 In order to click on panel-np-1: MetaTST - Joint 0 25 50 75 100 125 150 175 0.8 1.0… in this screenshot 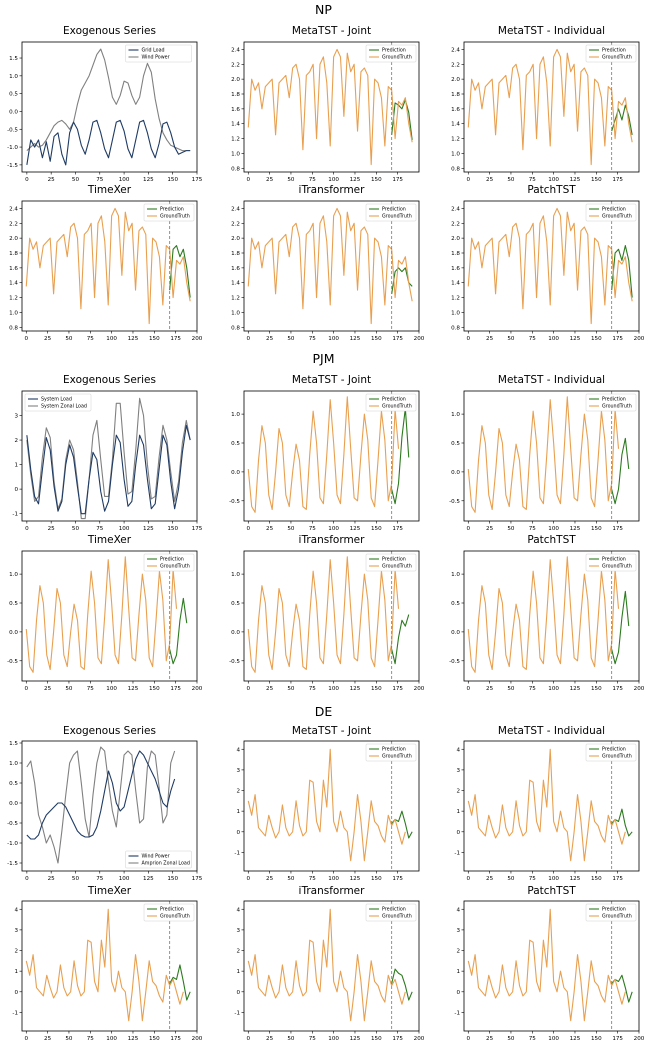, I will do `click(325, 104)`.